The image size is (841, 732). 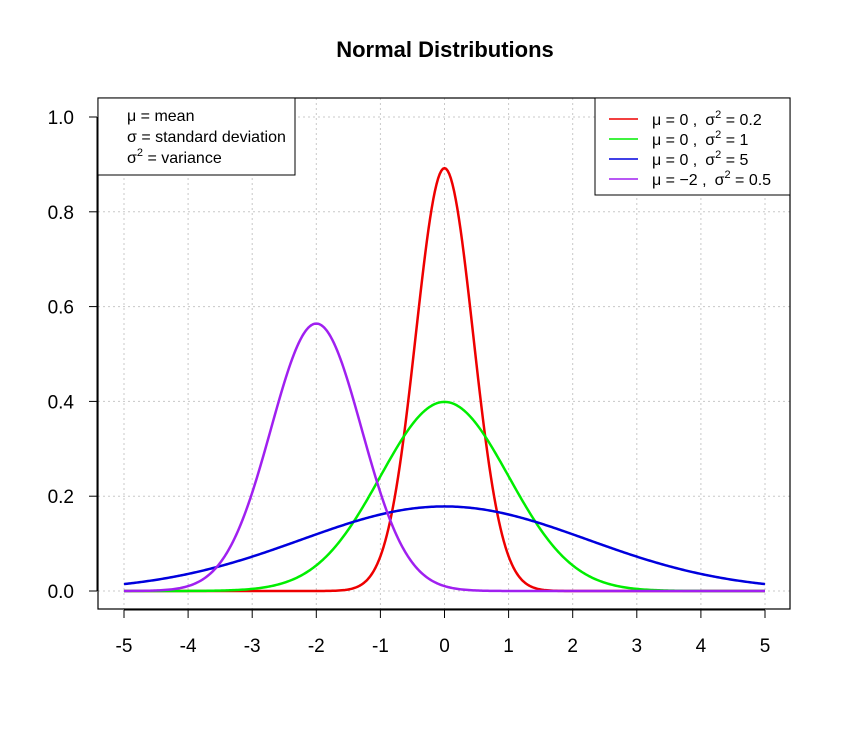 What do you see at coordinates (316, 646) in the screenshot?
I see `x-tick-label: -2` at bounding box center [316, 646].